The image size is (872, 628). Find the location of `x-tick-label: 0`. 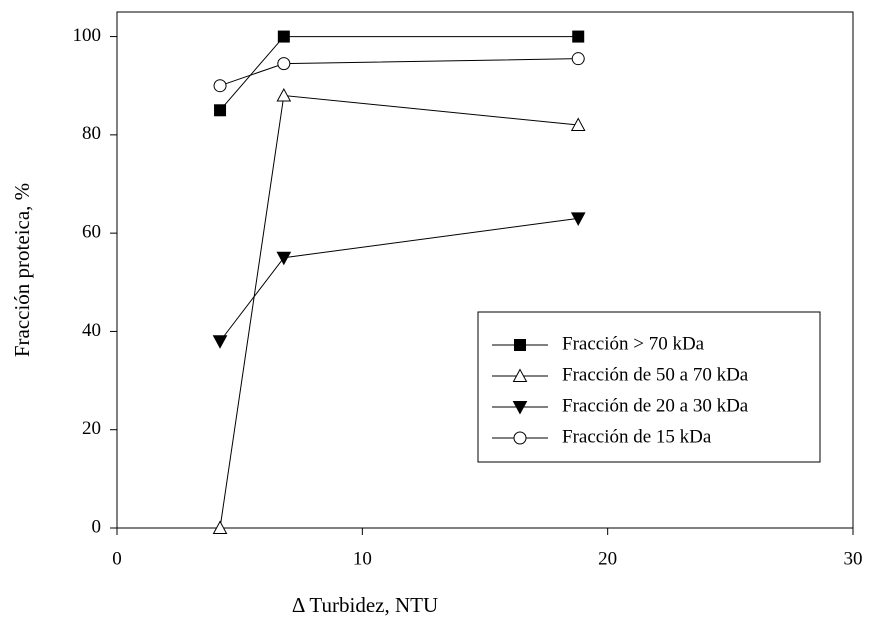

x-tick-label: 0 is located at coordinates (117, 558).